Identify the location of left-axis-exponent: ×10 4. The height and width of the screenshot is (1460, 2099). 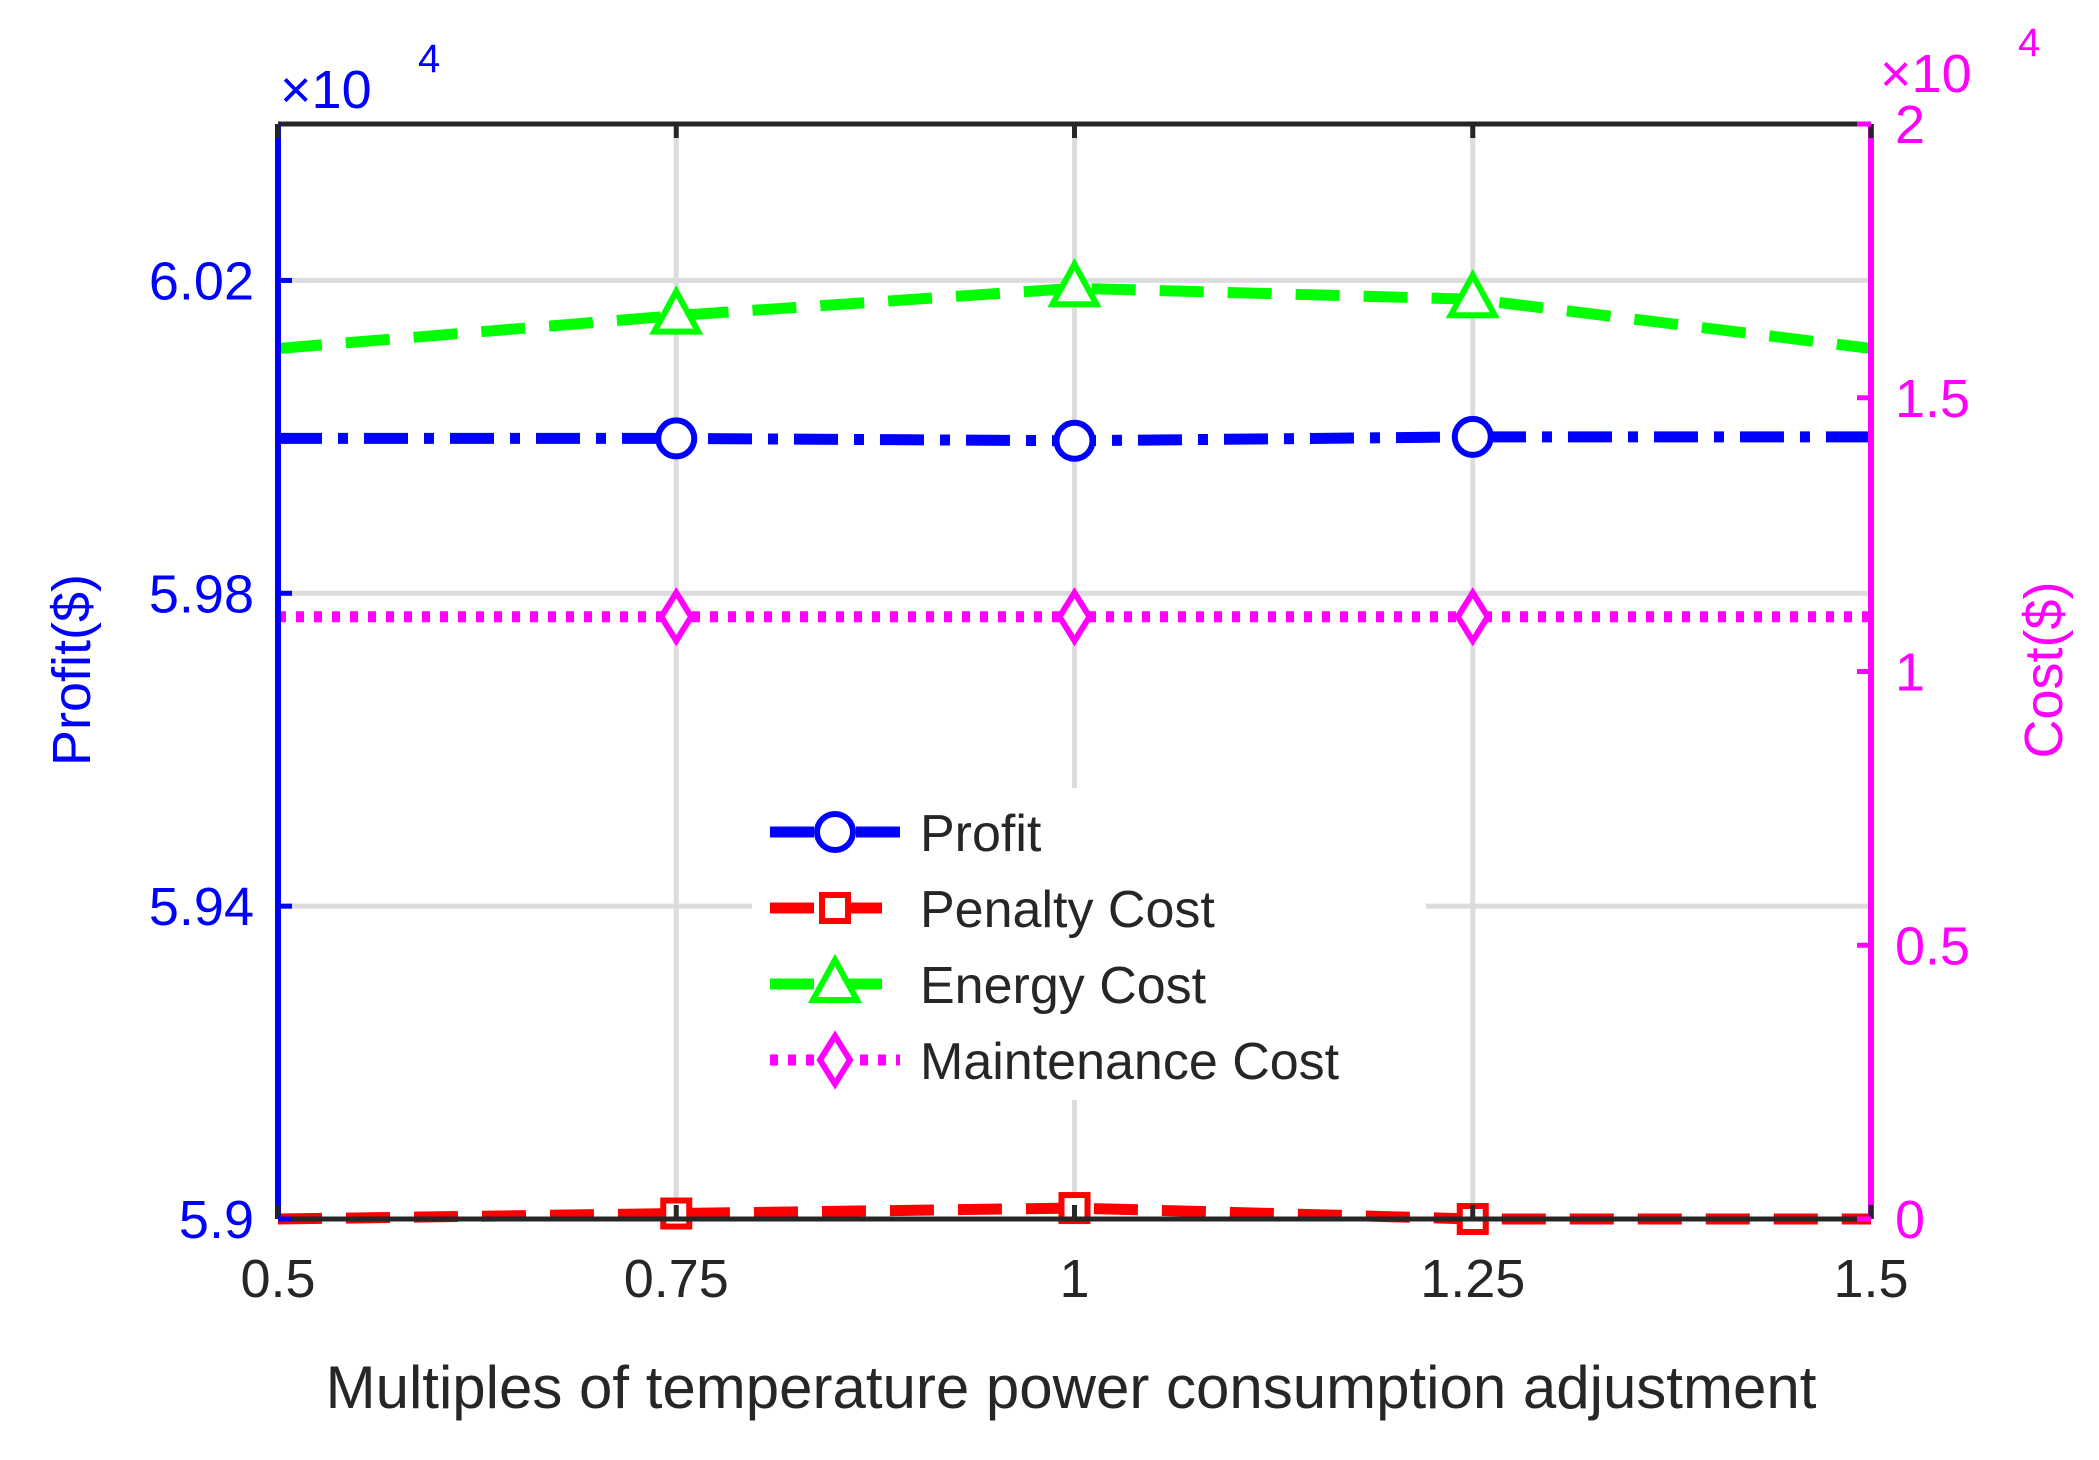
(360, 78).